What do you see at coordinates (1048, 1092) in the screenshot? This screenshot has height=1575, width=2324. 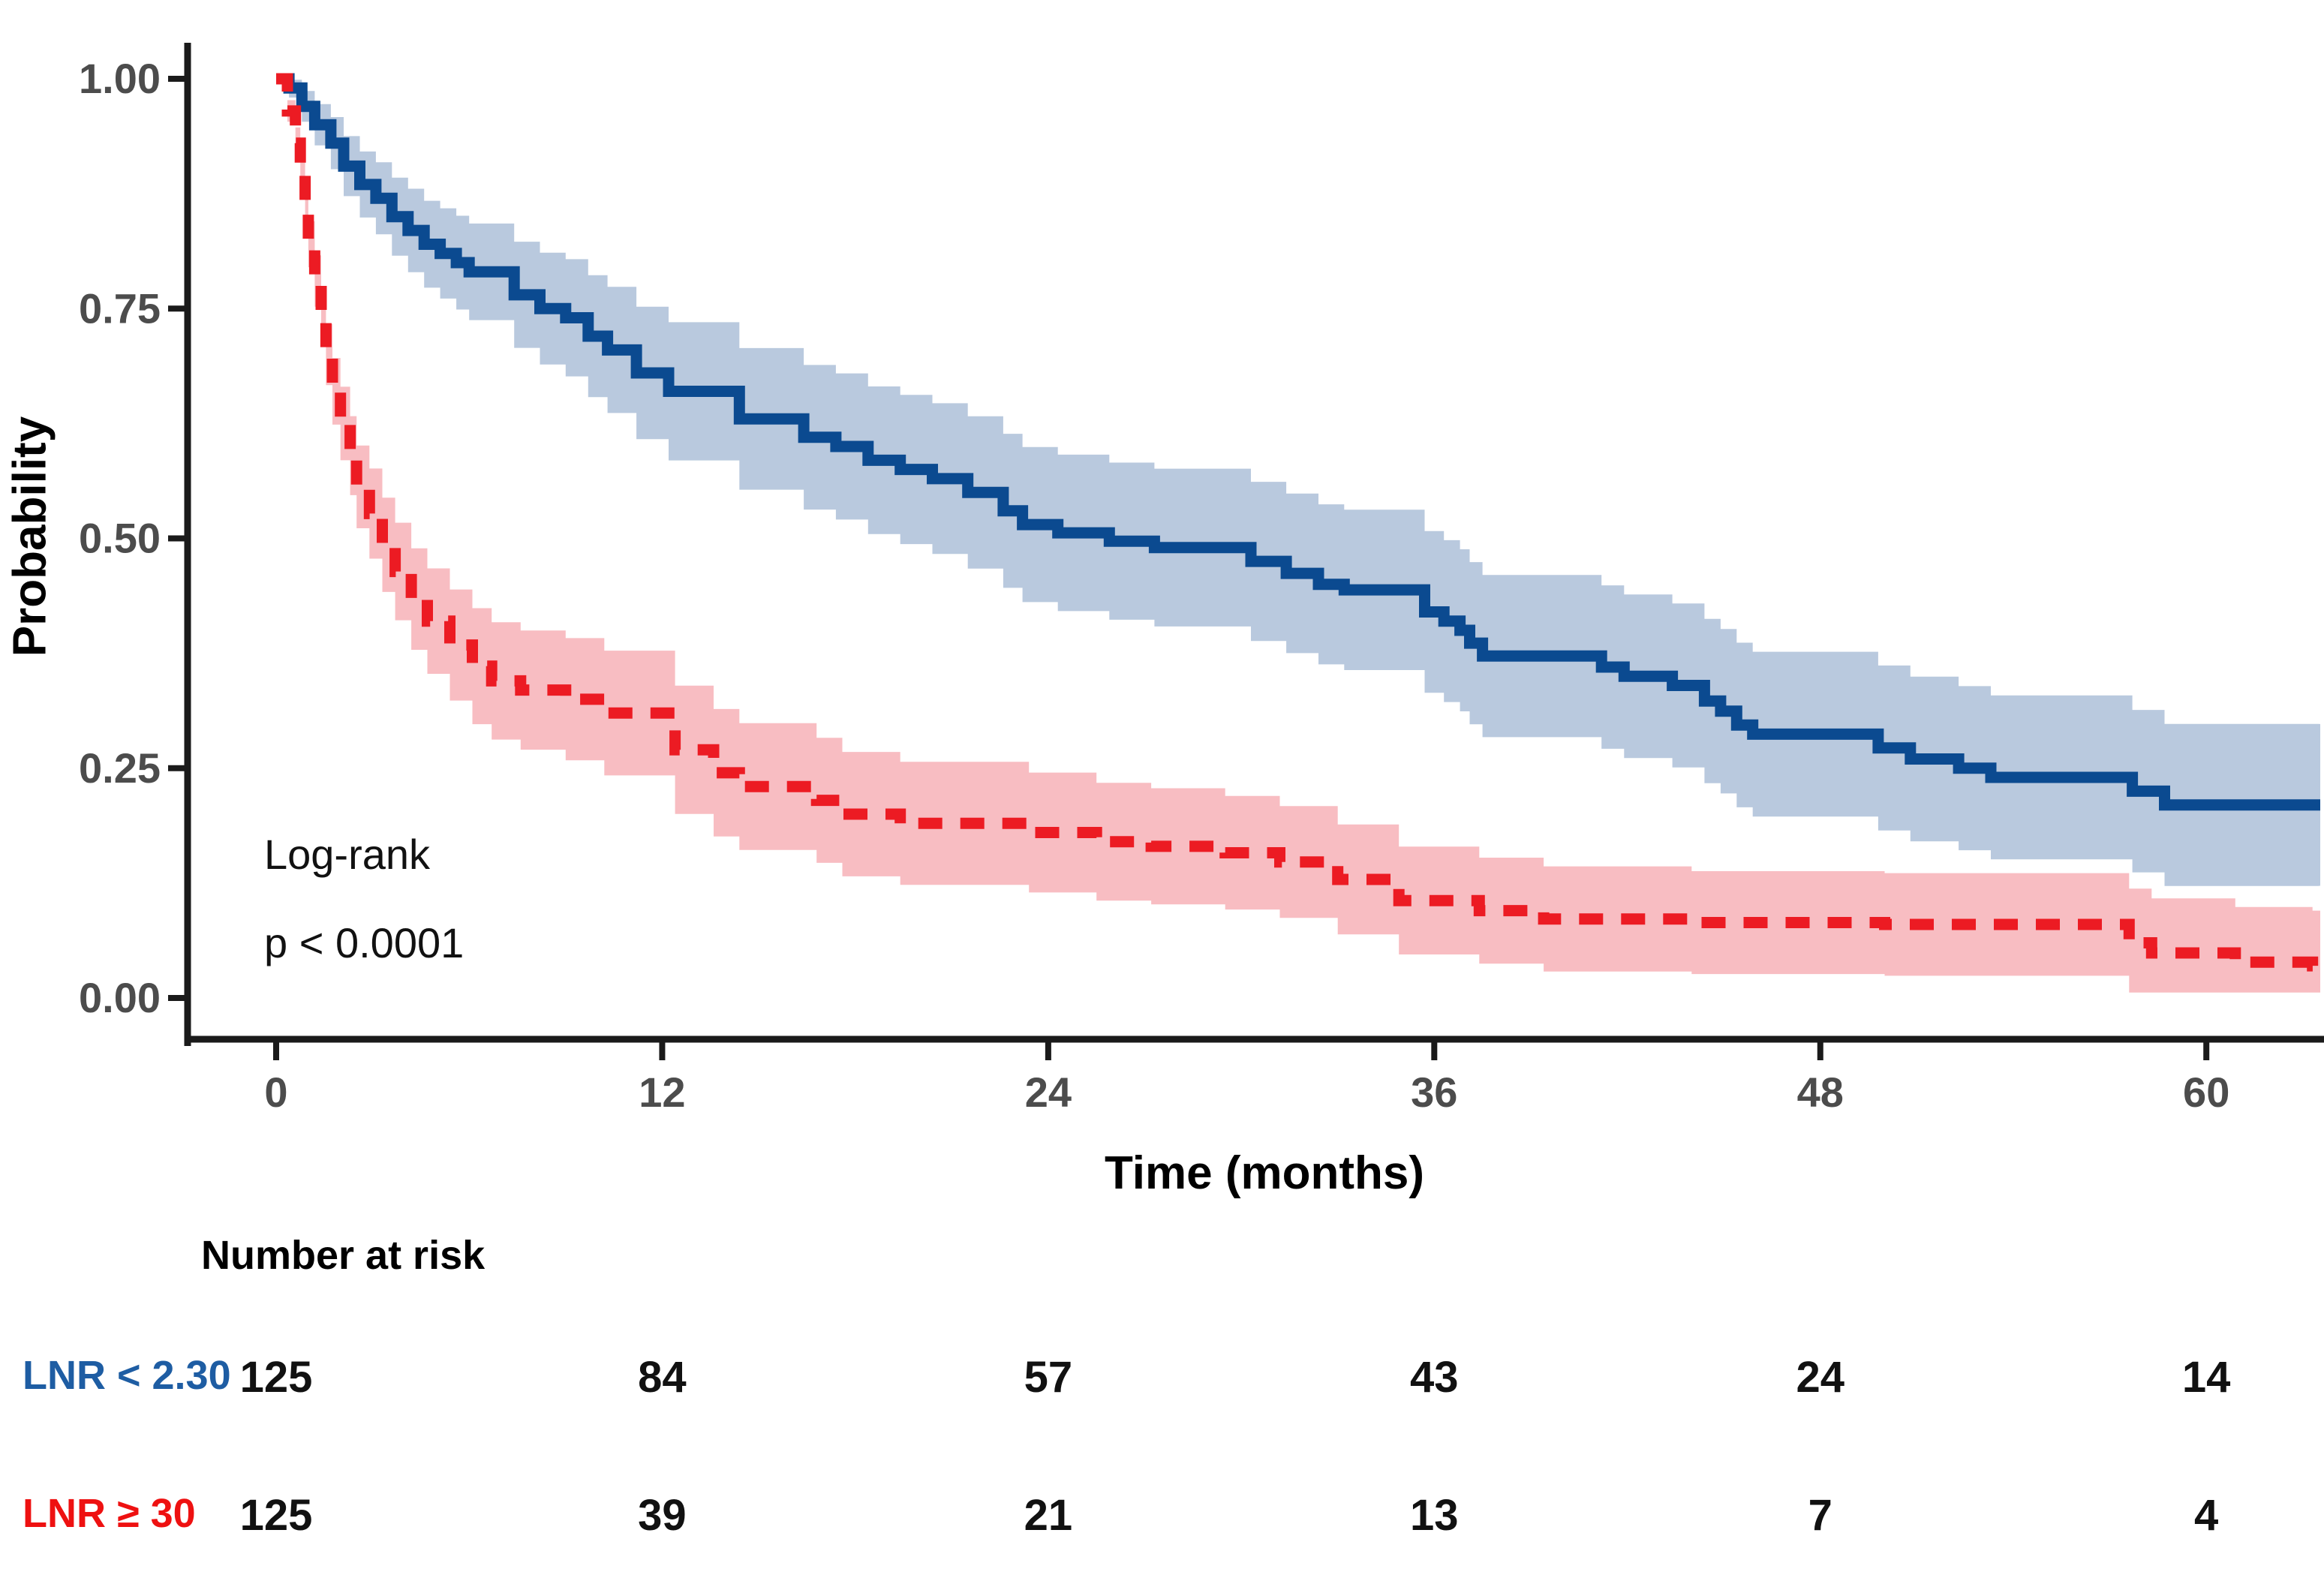 I see `x-tick-label: 24` at bounding box center [1048, 1092].